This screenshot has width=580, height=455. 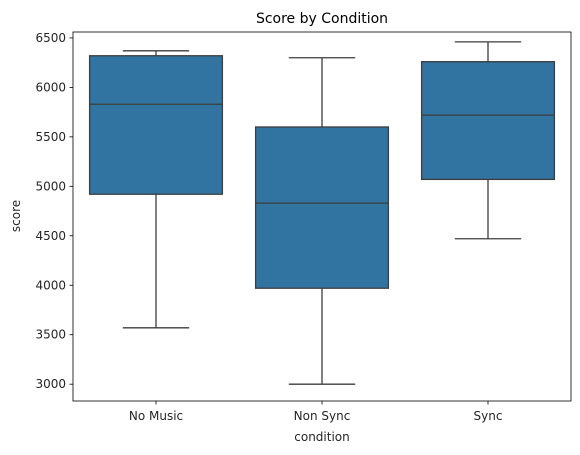 I want to click on y-tick-label: 5500, so click(x=50, y=137).